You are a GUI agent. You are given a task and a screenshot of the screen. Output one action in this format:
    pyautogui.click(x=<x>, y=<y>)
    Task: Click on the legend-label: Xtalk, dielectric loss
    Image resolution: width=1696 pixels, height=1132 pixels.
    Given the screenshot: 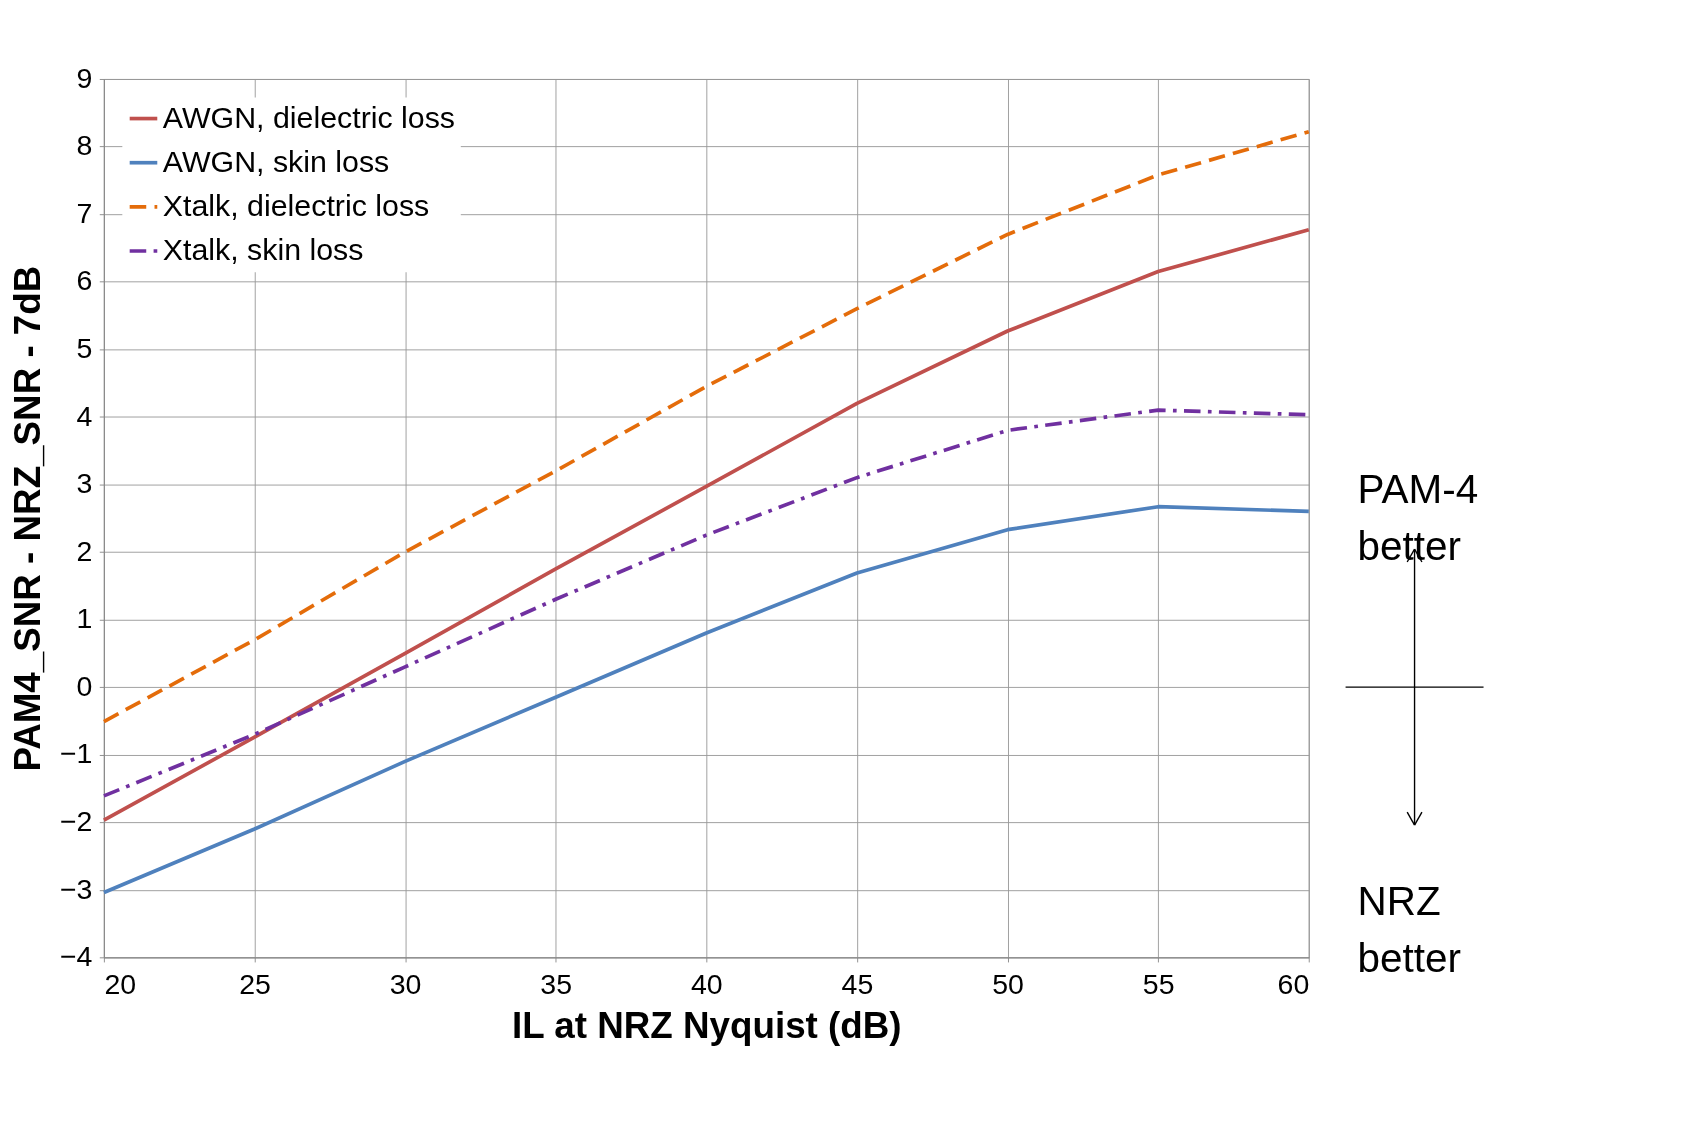 What is the action you would take?
    pyautogui.click(x=296, y=206)
    